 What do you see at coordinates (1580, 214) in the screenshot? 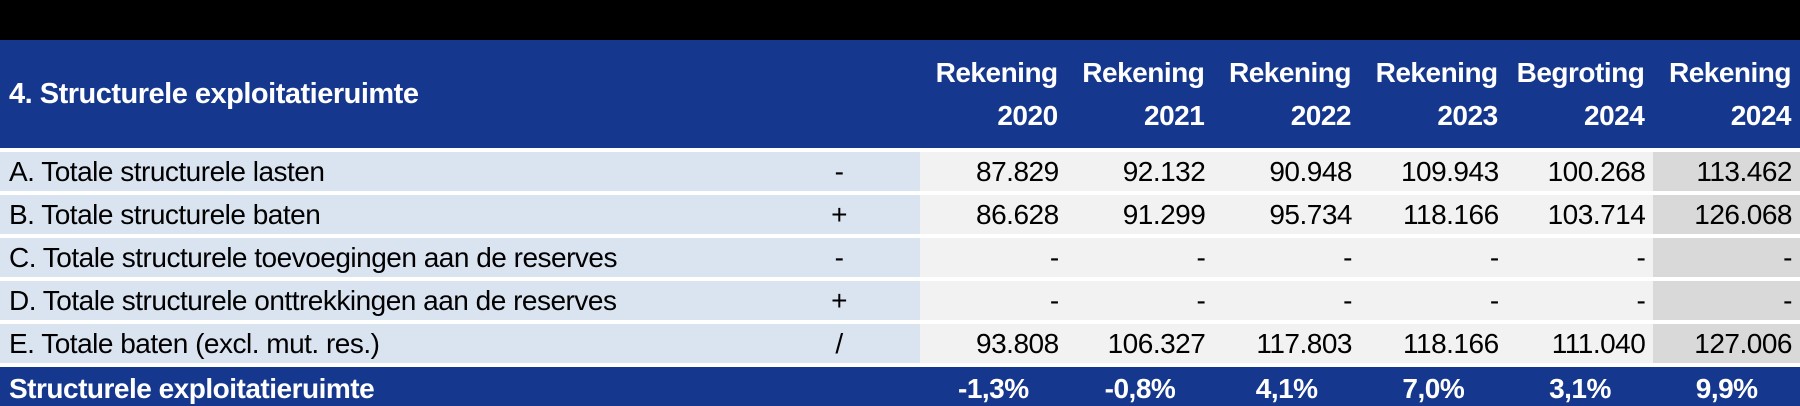
I see `cell-value: 103.714` at bounding box center [1580, 214].